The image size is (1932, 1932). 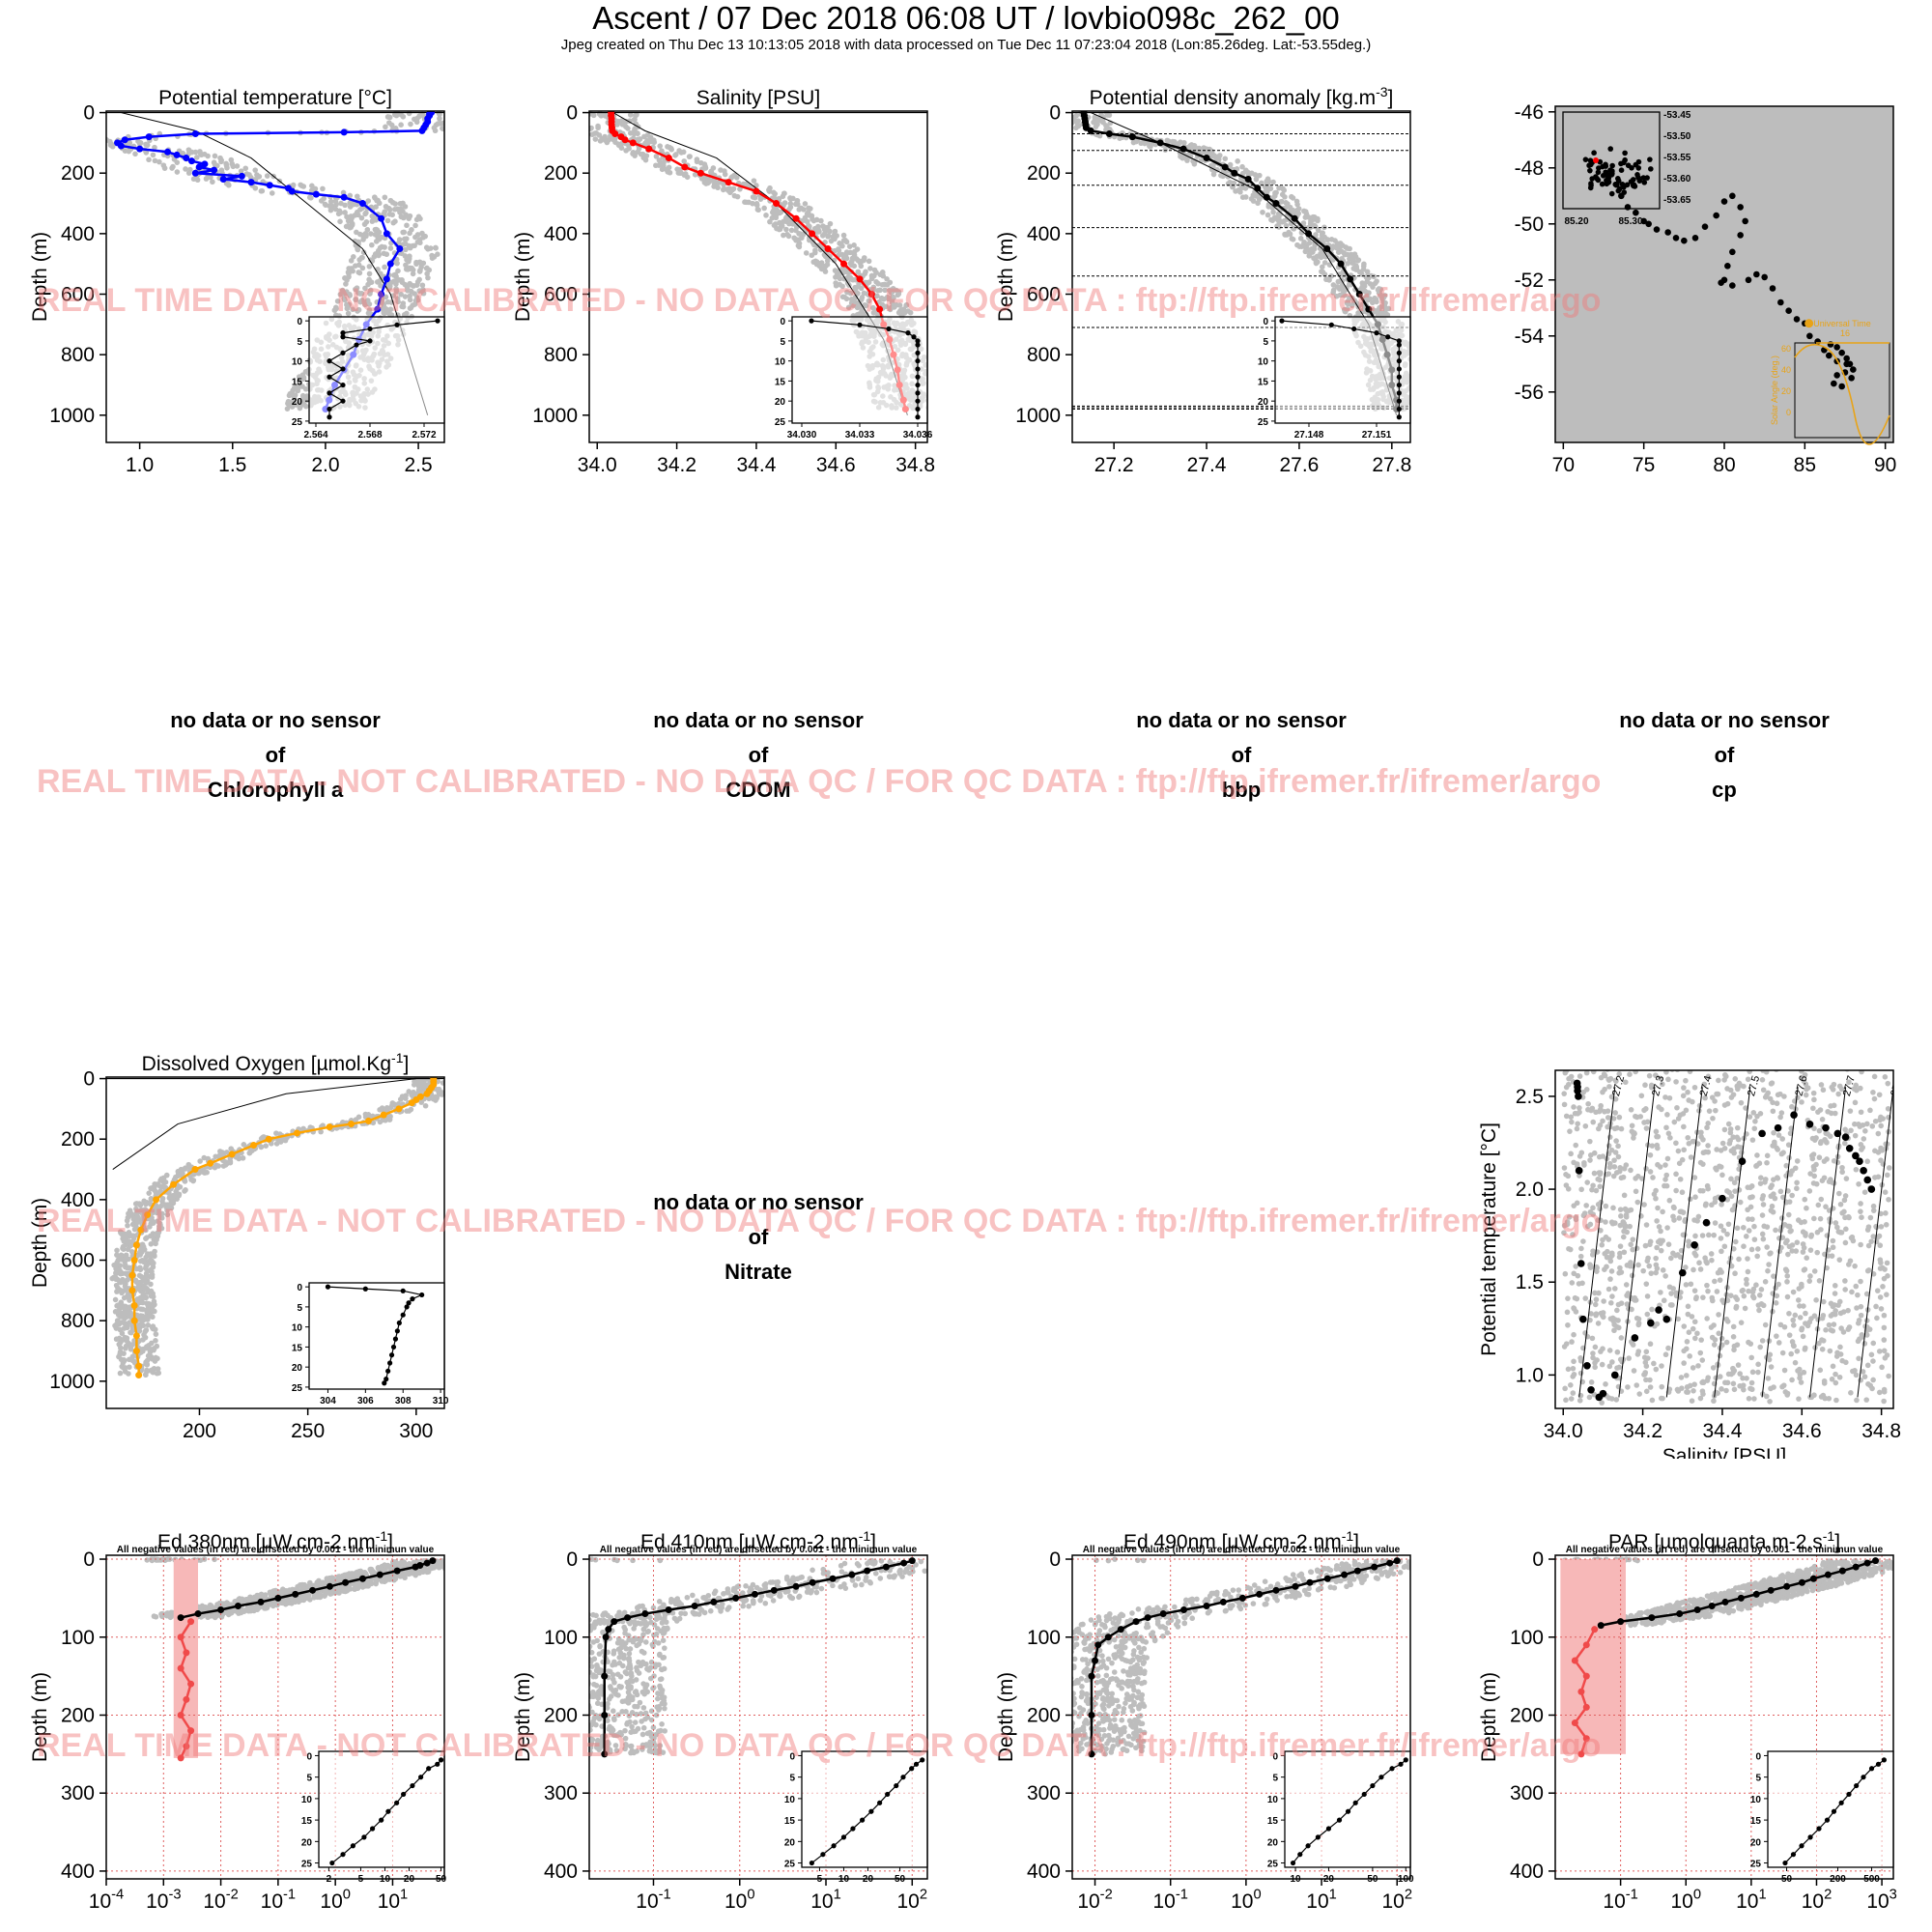 I want to click on x-tick-label: 27.6, so click(x=1299, y=465).